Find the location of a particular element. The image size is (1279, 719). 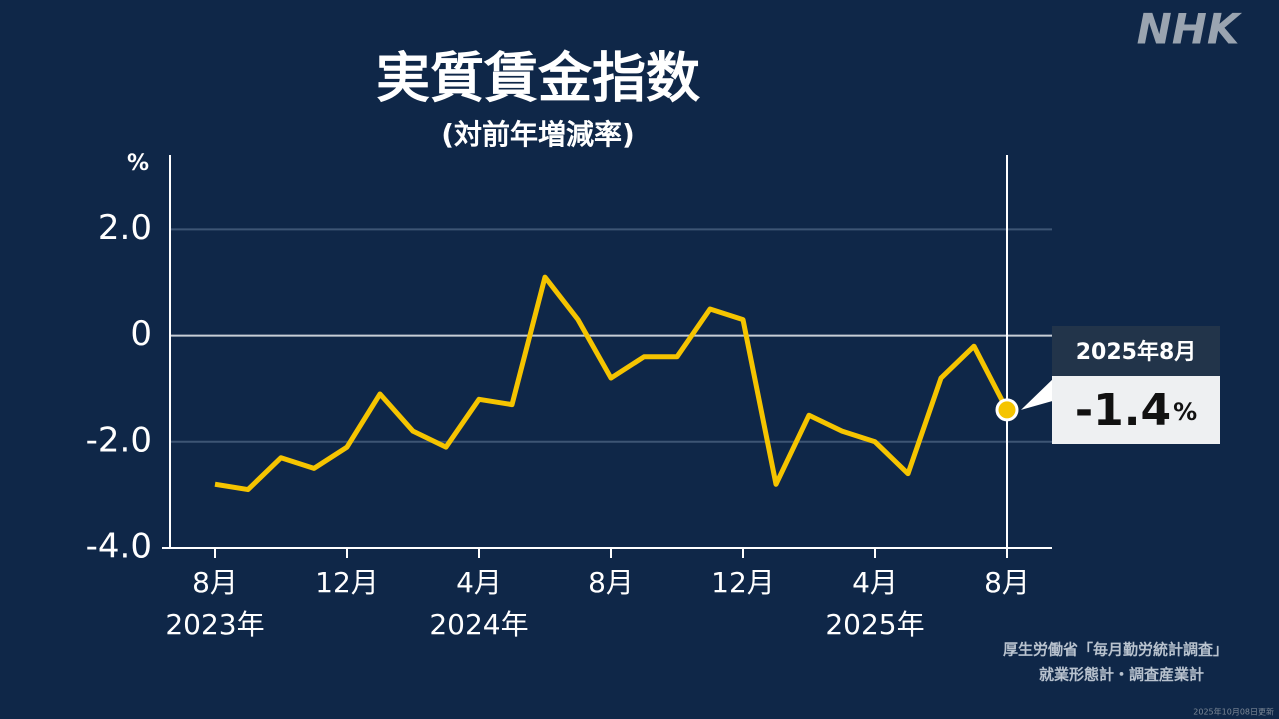

callout-value-unit: % is located at coordinates (1185, 412).